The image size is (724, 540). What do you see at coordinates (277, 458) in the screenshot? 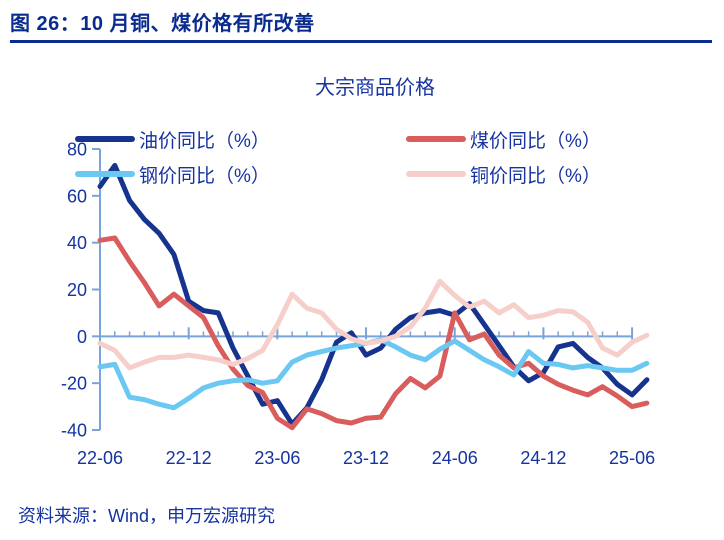
I see `svg-text: 23-06` at bounding box center [277, 458].